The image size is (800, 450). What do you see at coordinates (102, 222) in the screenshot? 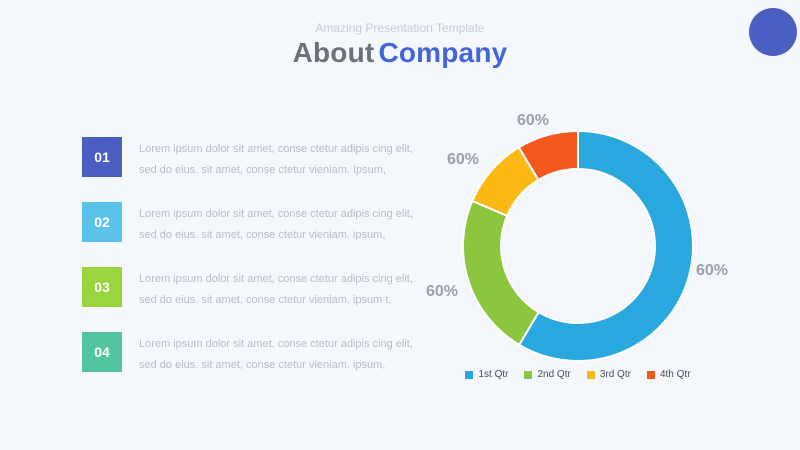
I see `item-number-badge-02: 02` at bounding box center [102, 222].